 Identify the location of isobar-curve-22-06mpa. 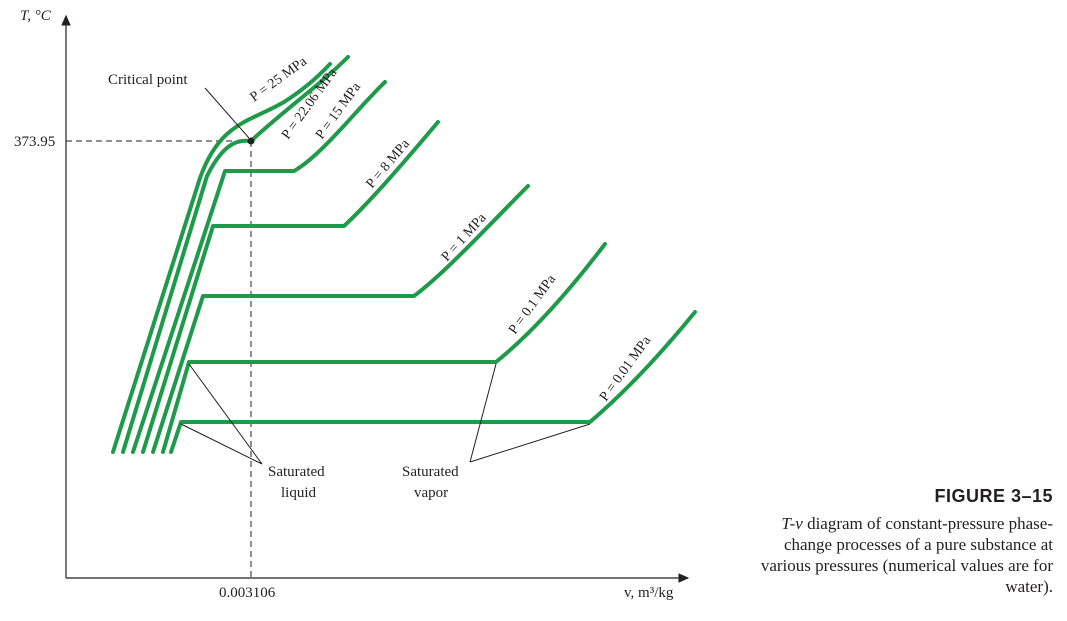
(235, 254).